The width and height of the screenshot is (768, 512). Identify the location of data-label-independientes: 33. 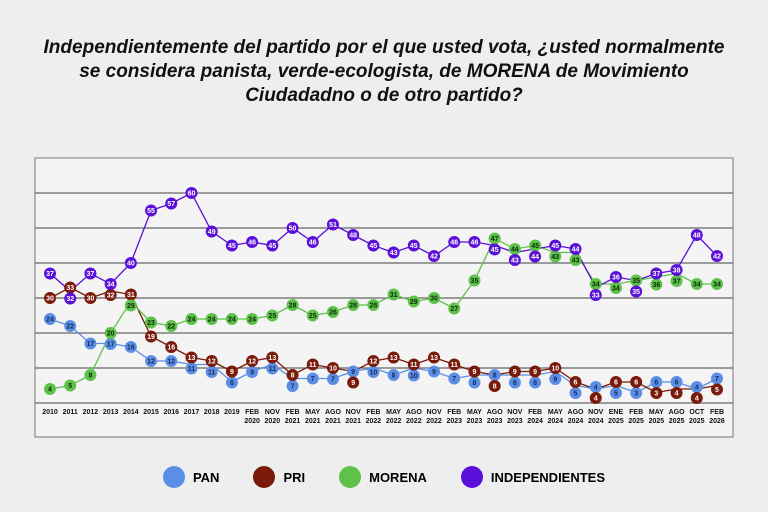
(596, 296).